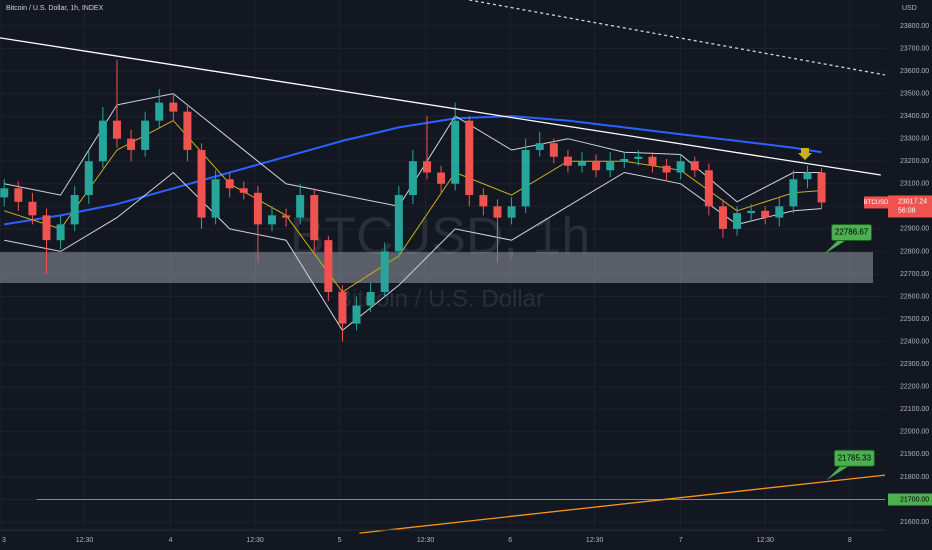 The height and width of the screenshot is (550, 932). What do you see at coordinates (914, 477) in the screenshot?
I see `y-tick-label: 21800.00` at bounding box center [914, 477].